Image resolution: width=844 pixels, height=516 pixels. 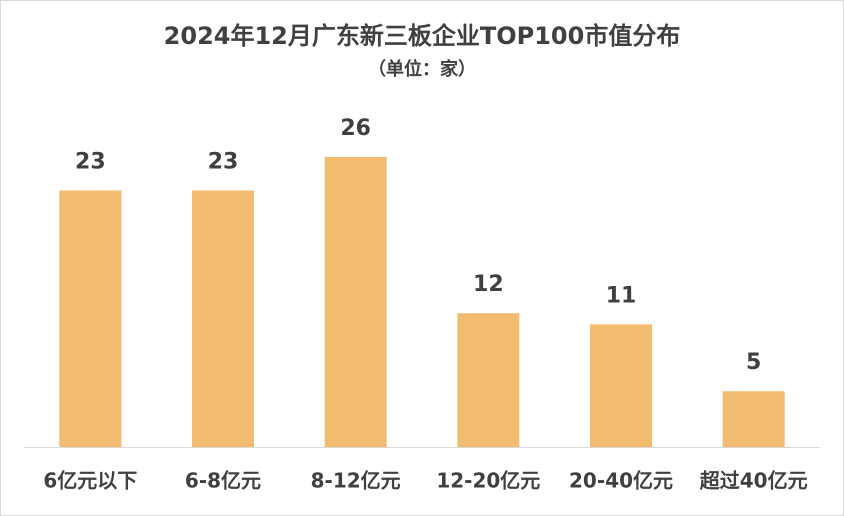 I want to click on x-tick-label: 20-40亿元, so click(x=621, y=481).